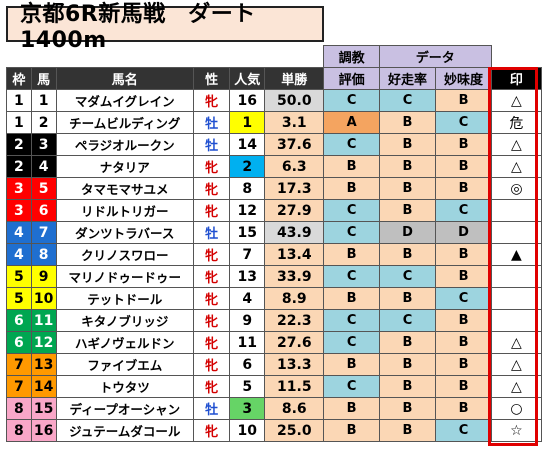 This screenshot has height=452, width=542. Describe the element at coordinates (274, 320) in the screenshot. I see `table-row: 6 11 キタノブリッジ牝 9 22.3 C C B` at that location.